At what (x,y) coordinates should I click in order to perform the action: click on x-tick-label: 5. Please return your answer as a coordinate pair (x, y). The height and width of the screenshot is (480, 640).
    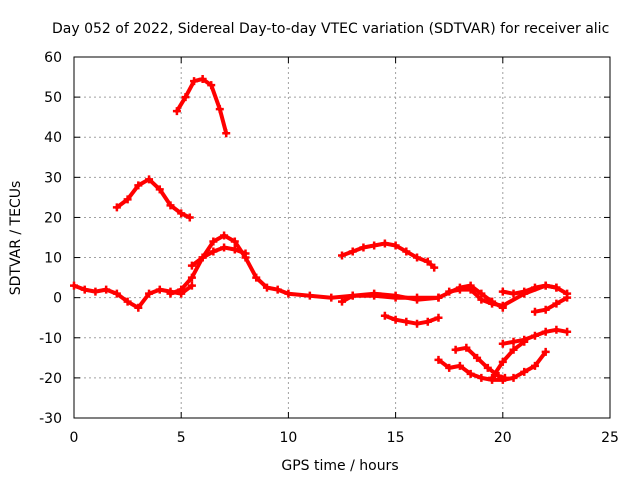
    Looking at the image, I should click on (181, 438).